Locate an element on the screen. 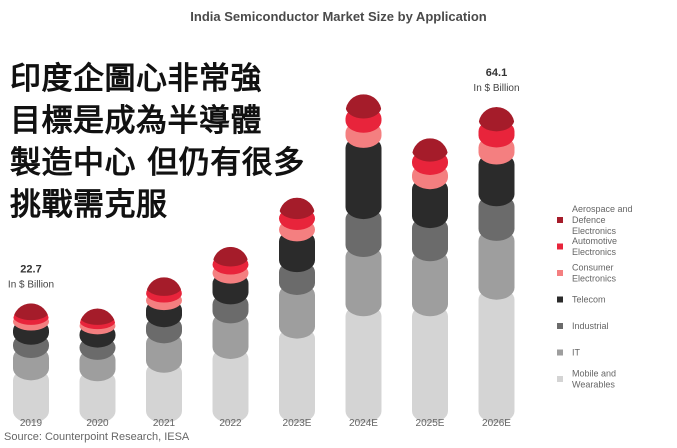 The height and width of the screenshot is (448, 677). legend-label: Automotive is located at coordinates (594, 241).